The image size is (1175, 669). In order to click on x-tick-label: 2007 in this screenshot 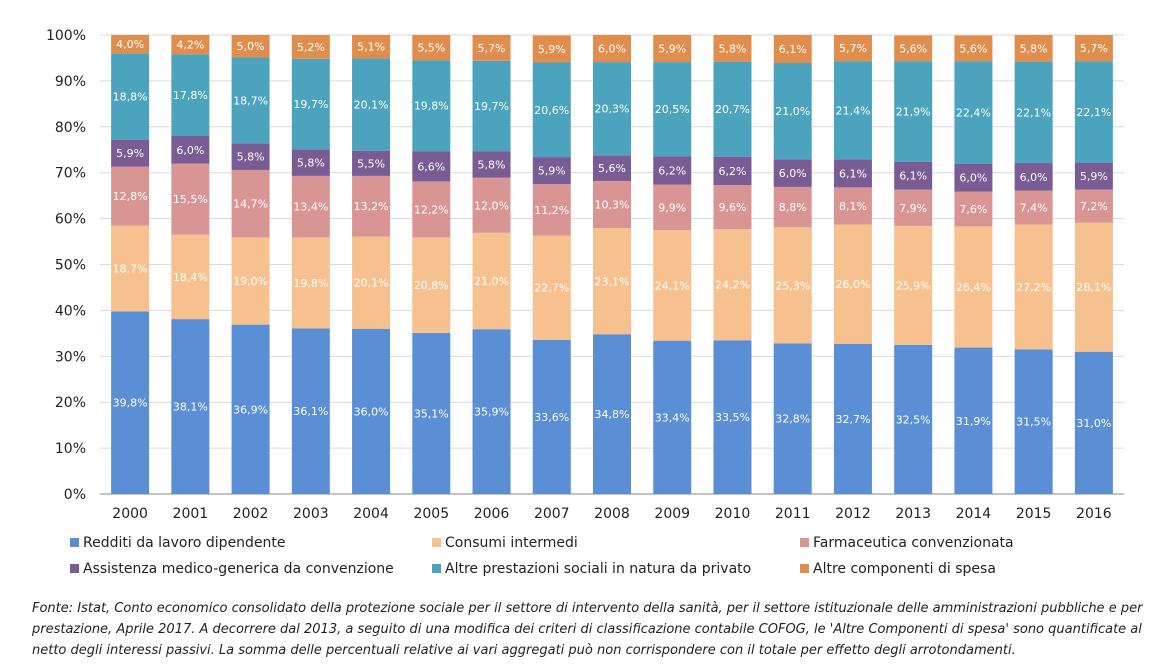, I will do `click(552, 514)`.